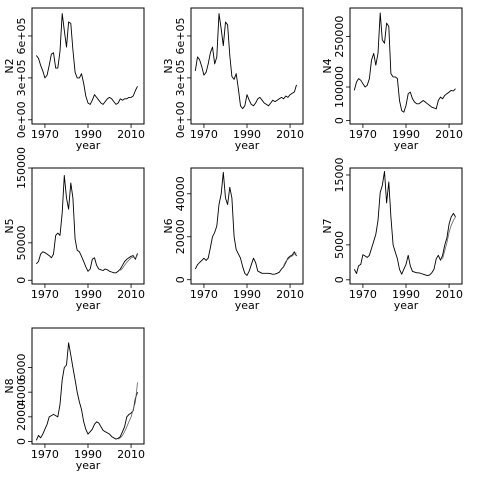 Image resolution: width=480 pixels, height=480 pixels. Describe the element at coordinates (168, 225) in the screenshot. I see `y-axis-label: N6` at that location.